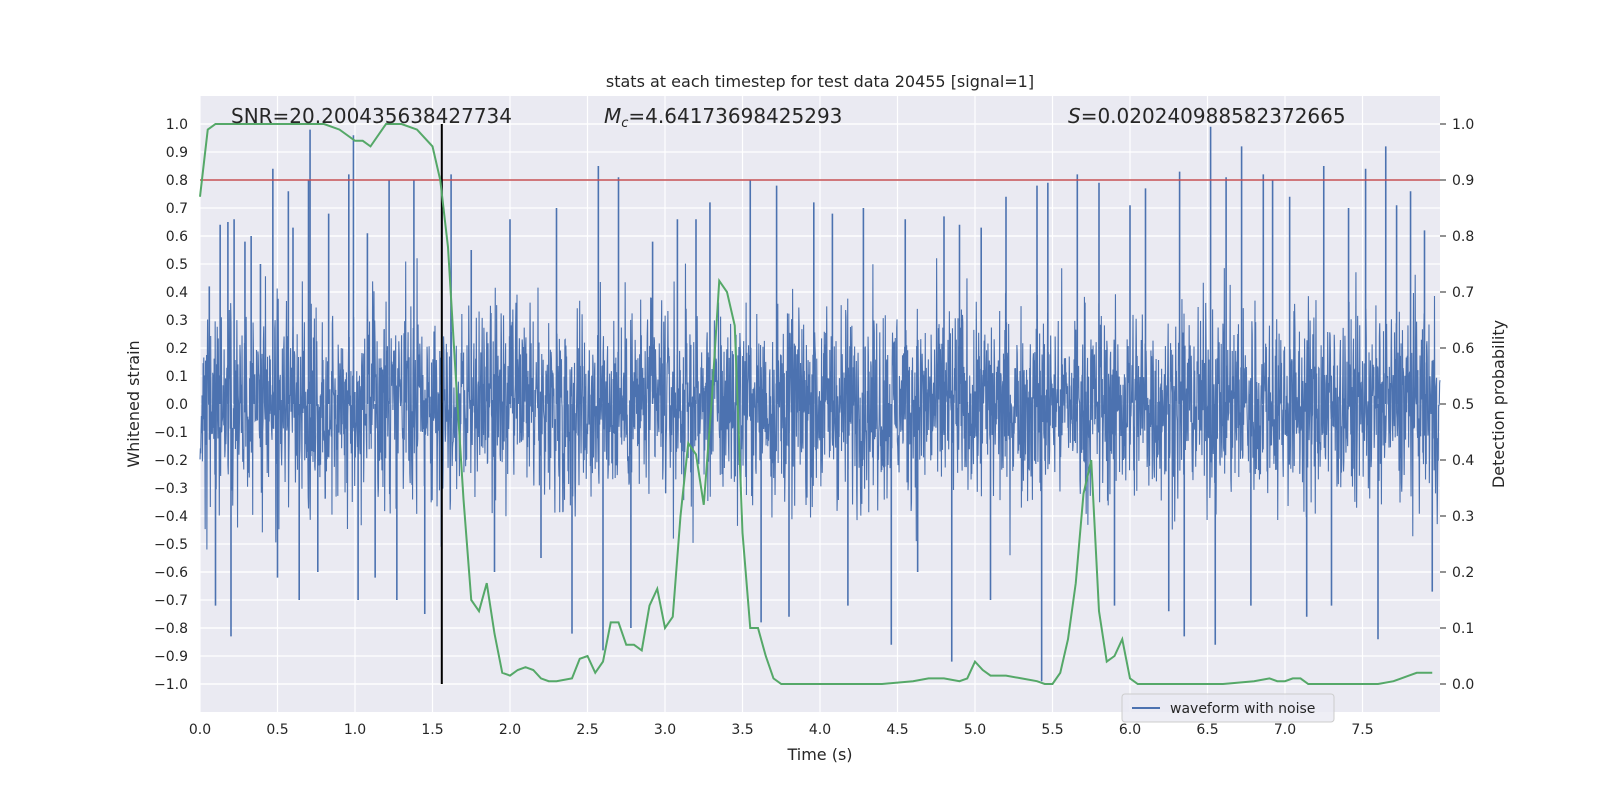 The height and width of the screenshot is (800, 1600). Describe the element at coordinates (277, 730) in the screenshot. I see `x-tick-label: 0.5` at that location.